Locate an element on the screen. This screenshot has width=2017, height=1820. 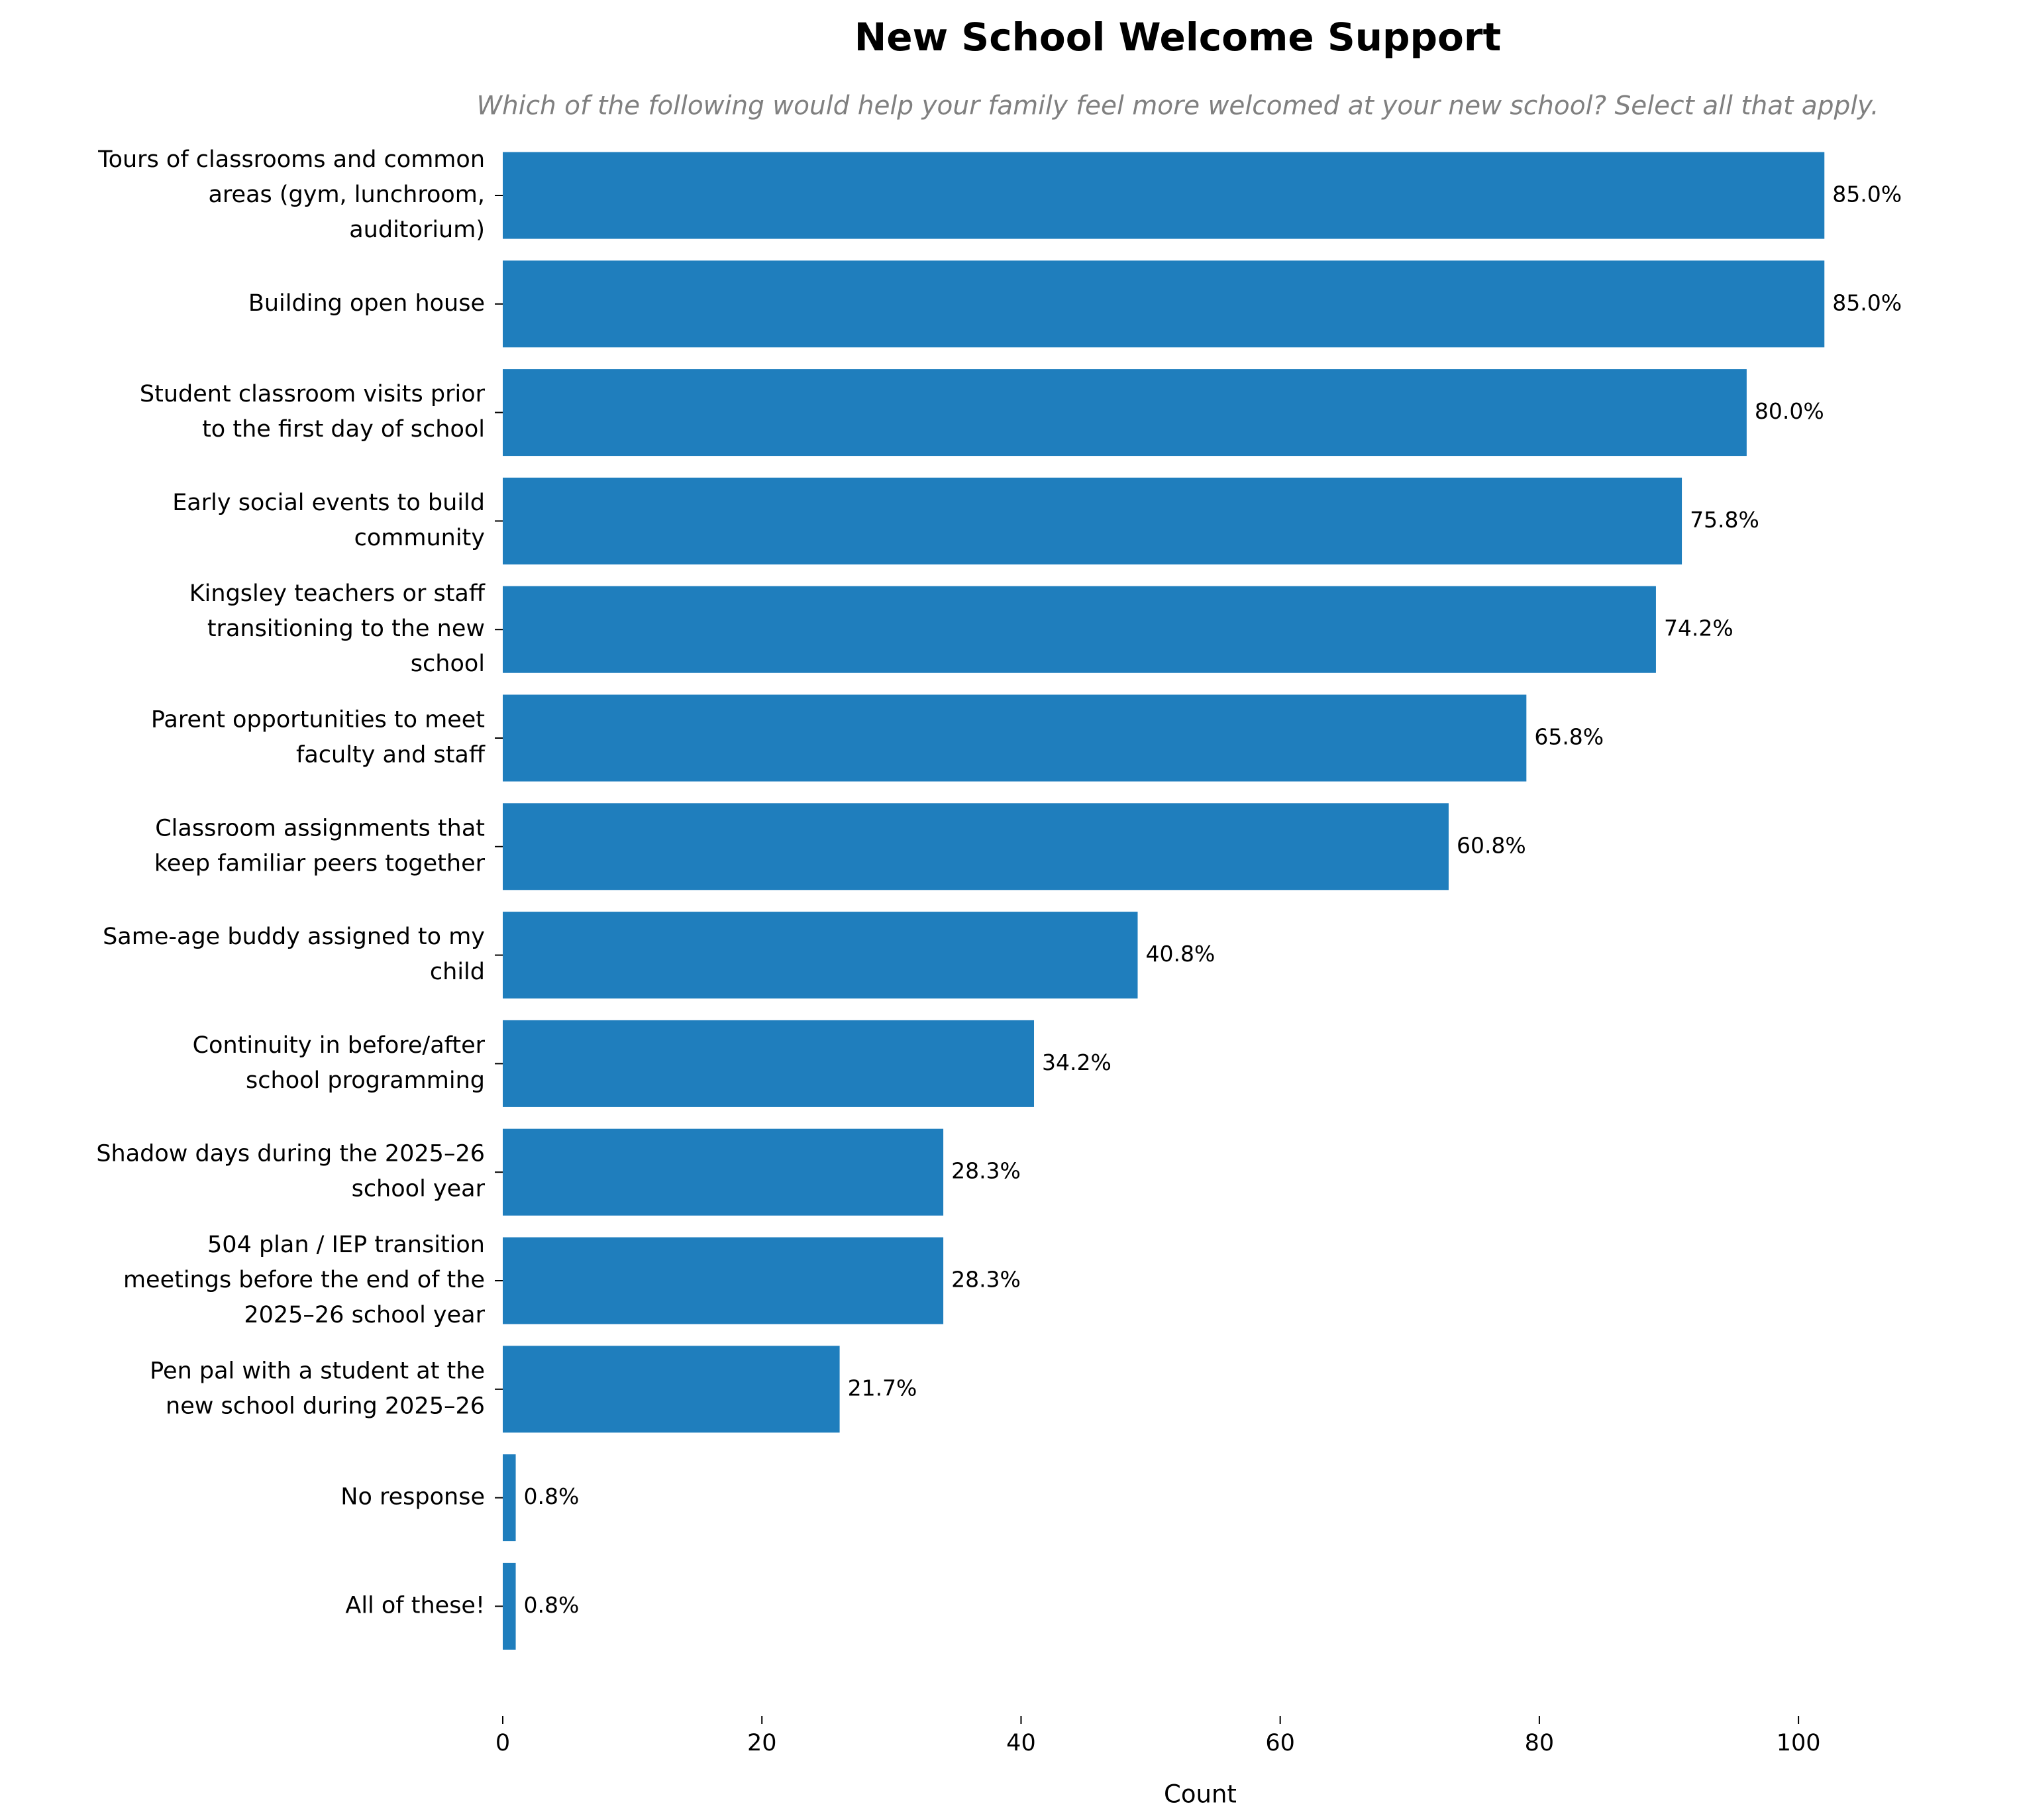
bar-value-label: 80.0% is located at coordinates (1789, 411).